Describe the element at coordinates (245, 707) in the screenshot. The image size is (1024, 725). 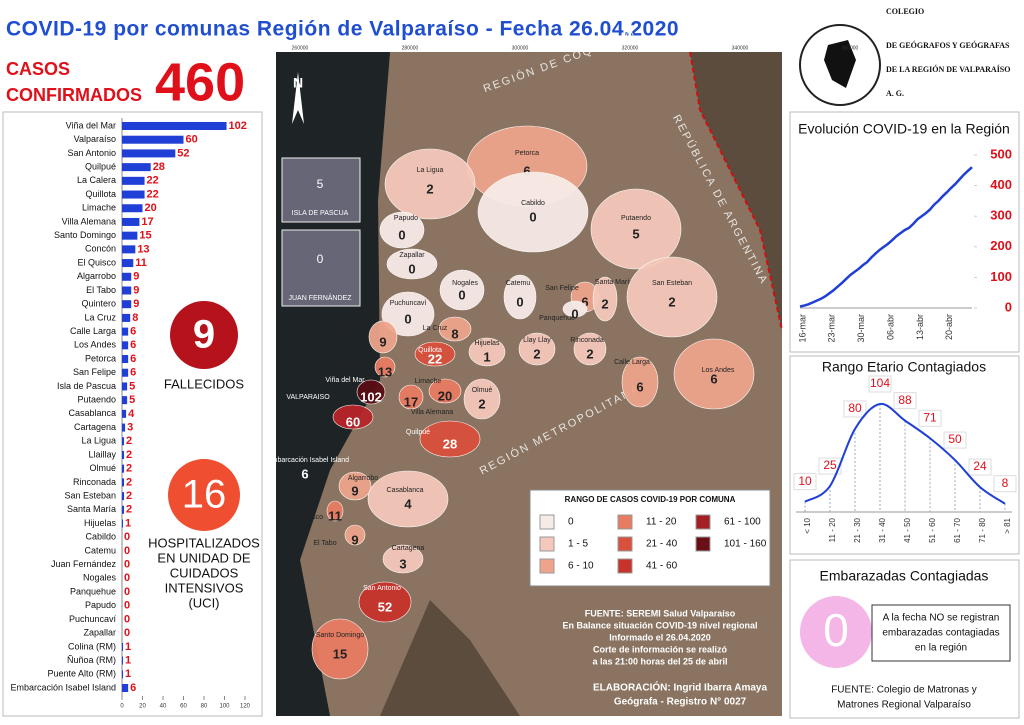
I see `x-tick-label: 120` at that location.